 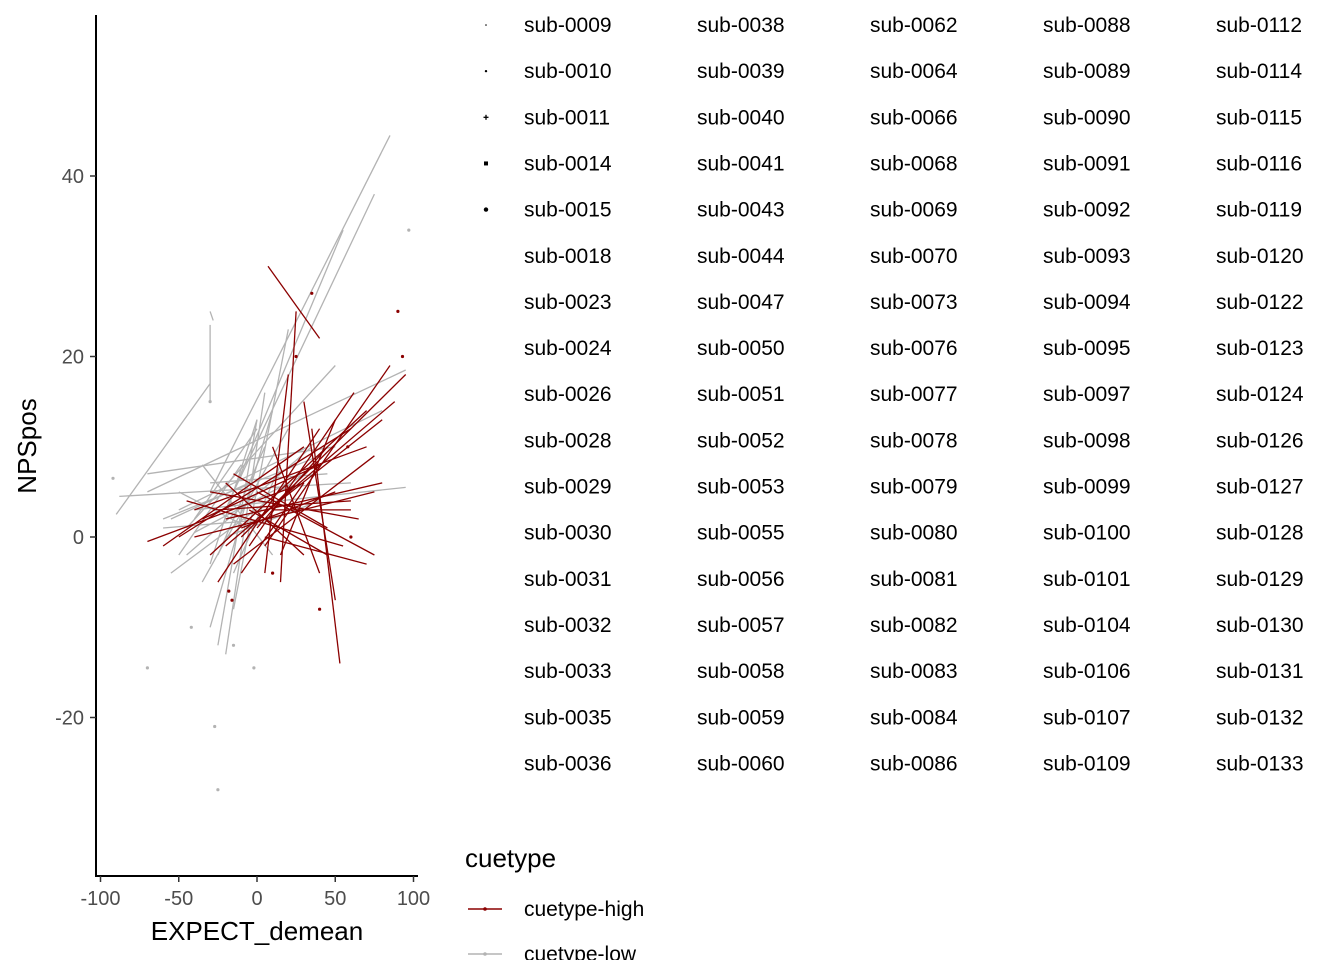 What do you see at coordinates (914, 25) in the screenshot?
I see `subject-legend-label: sub-0062` at bounding box center [914, 25].